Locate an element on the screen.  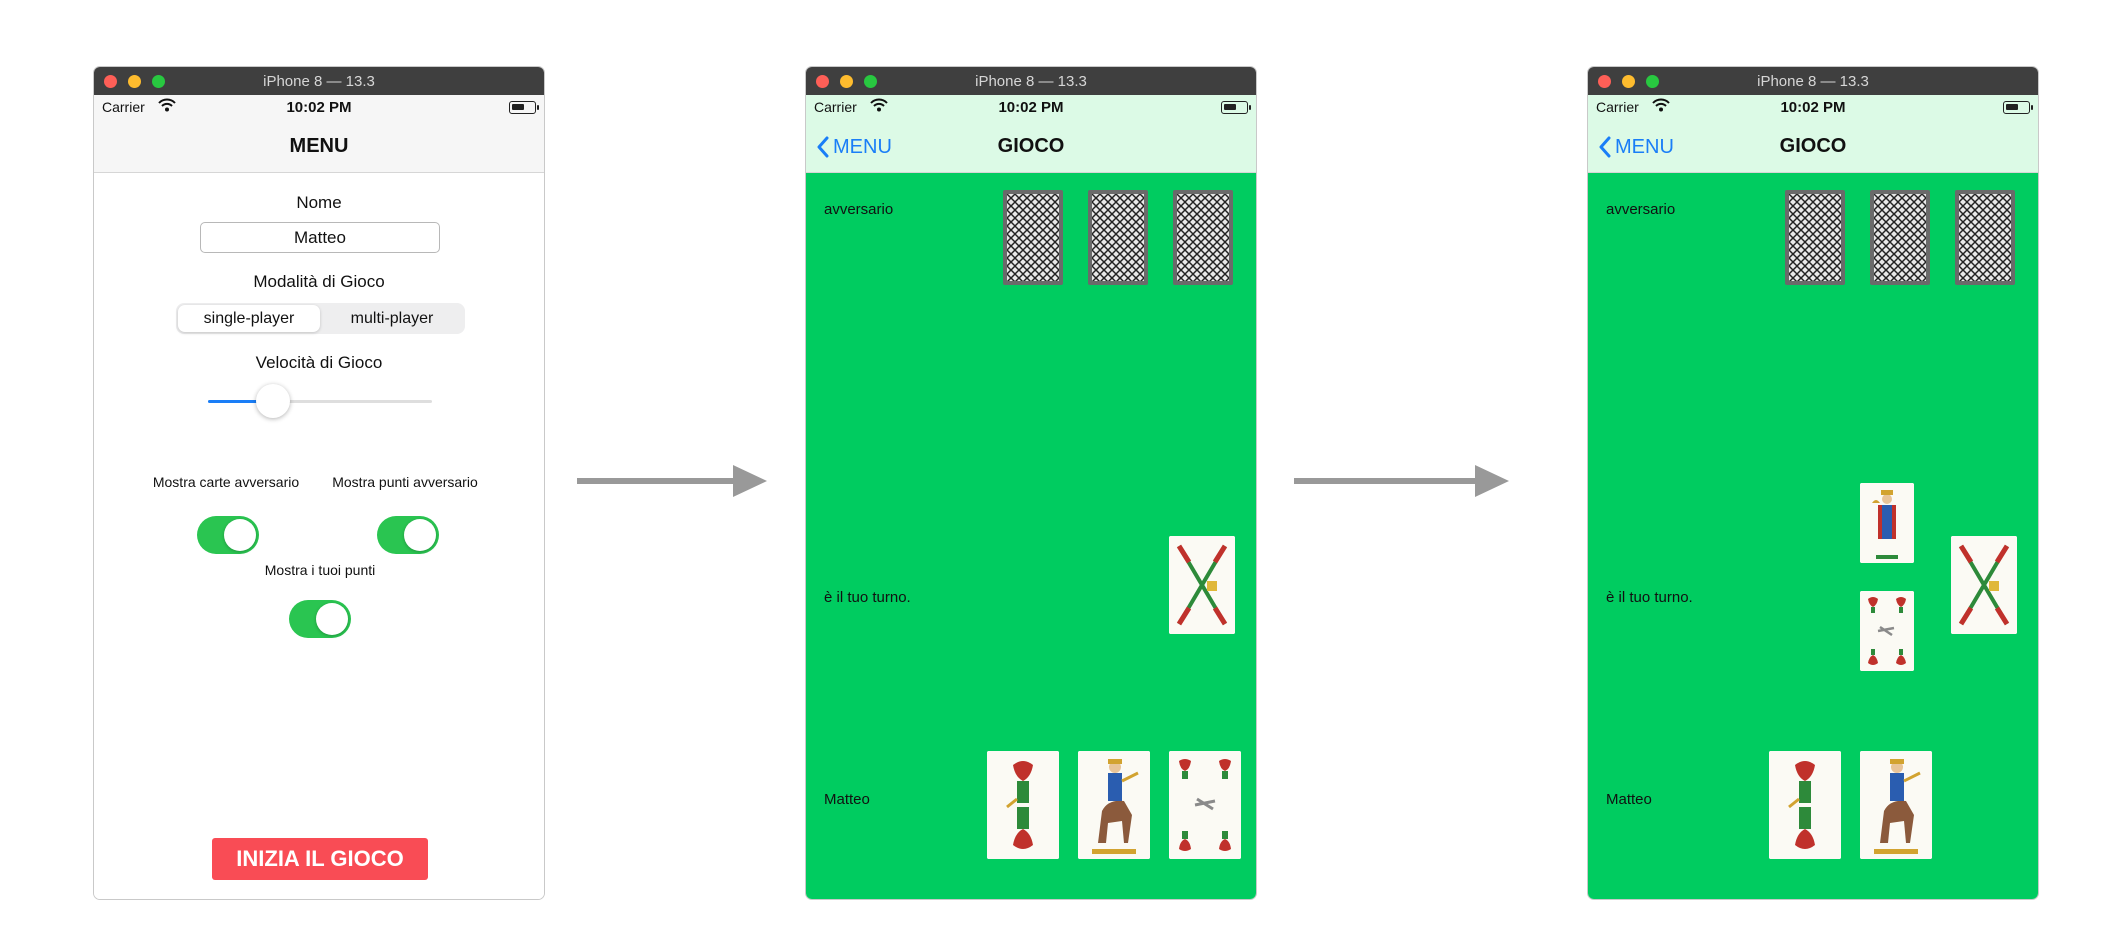
slider-fill is located at coordinates (240, 401).